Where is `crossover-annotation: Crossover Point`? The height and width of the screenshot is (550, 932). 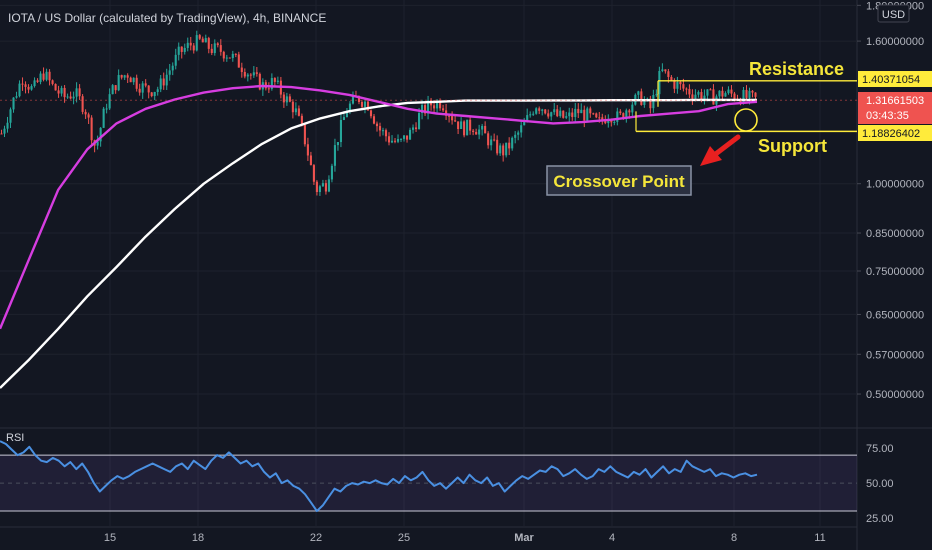
crossover-annotation: Crossover Point is located at coordinates (619, 181).